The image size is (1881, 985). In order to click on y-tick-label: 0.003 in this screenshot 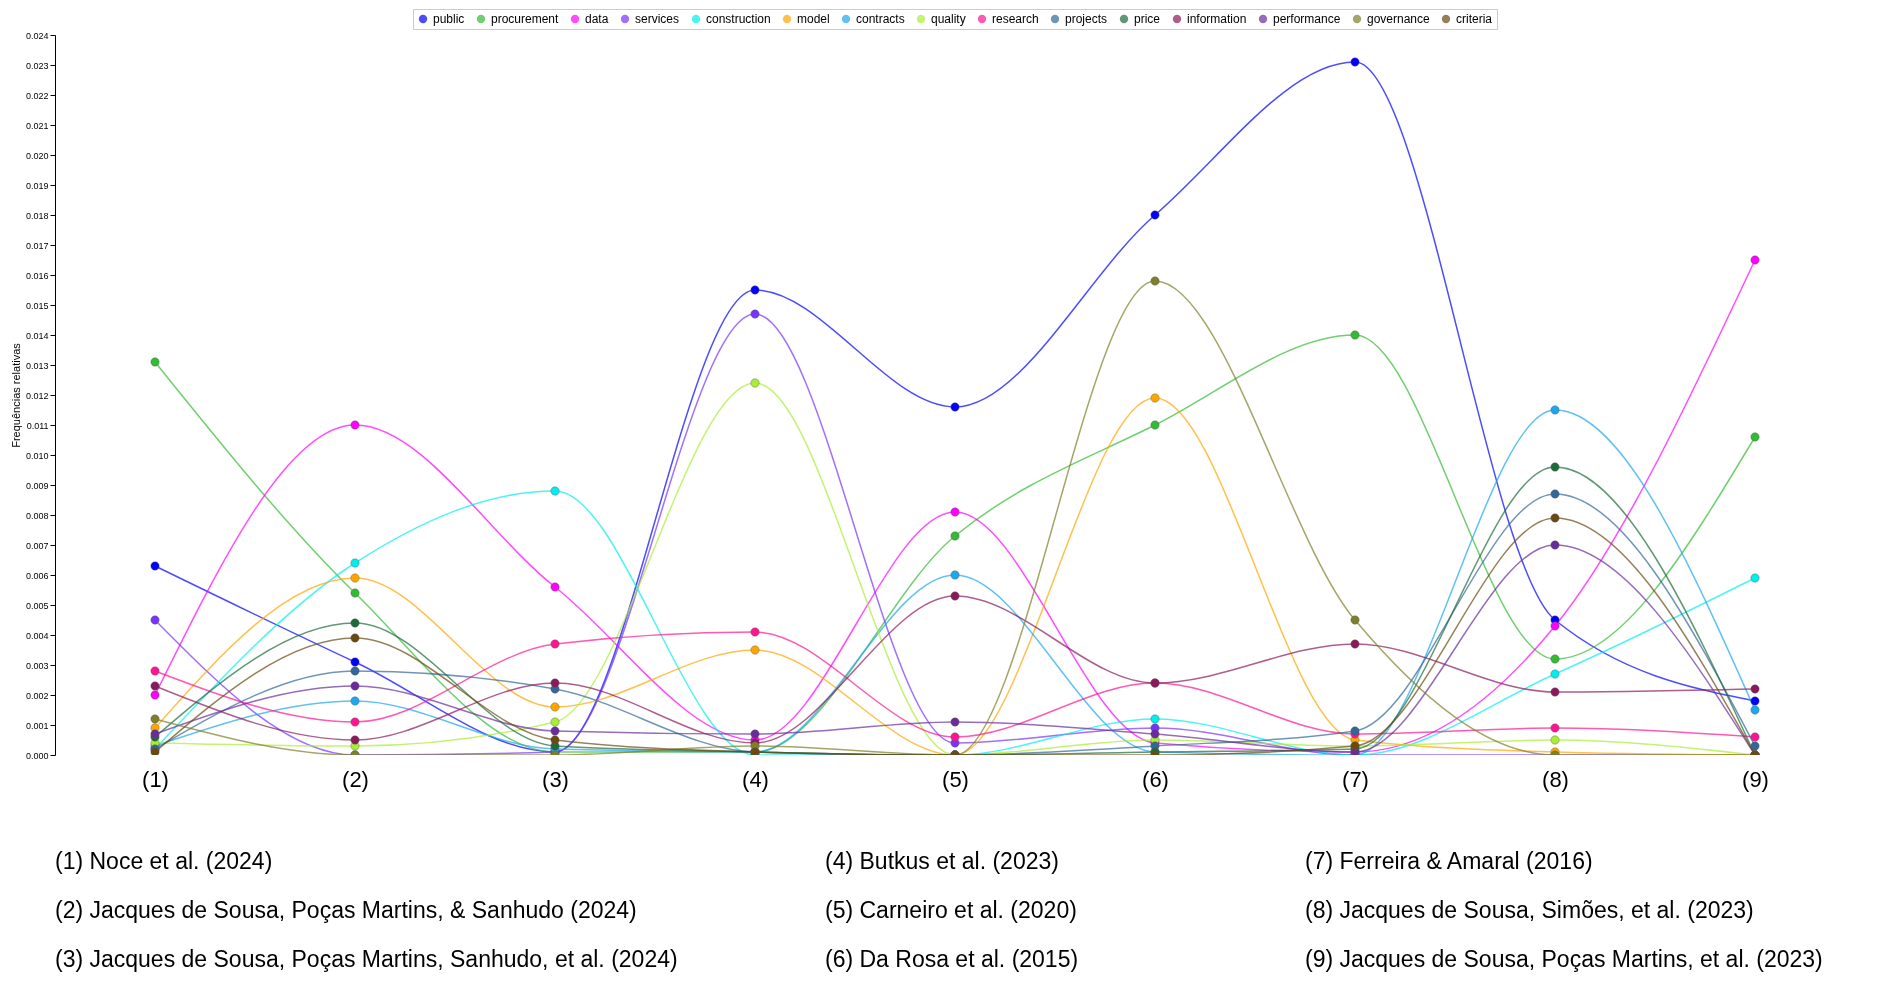, I will do `click(37, 665)`.